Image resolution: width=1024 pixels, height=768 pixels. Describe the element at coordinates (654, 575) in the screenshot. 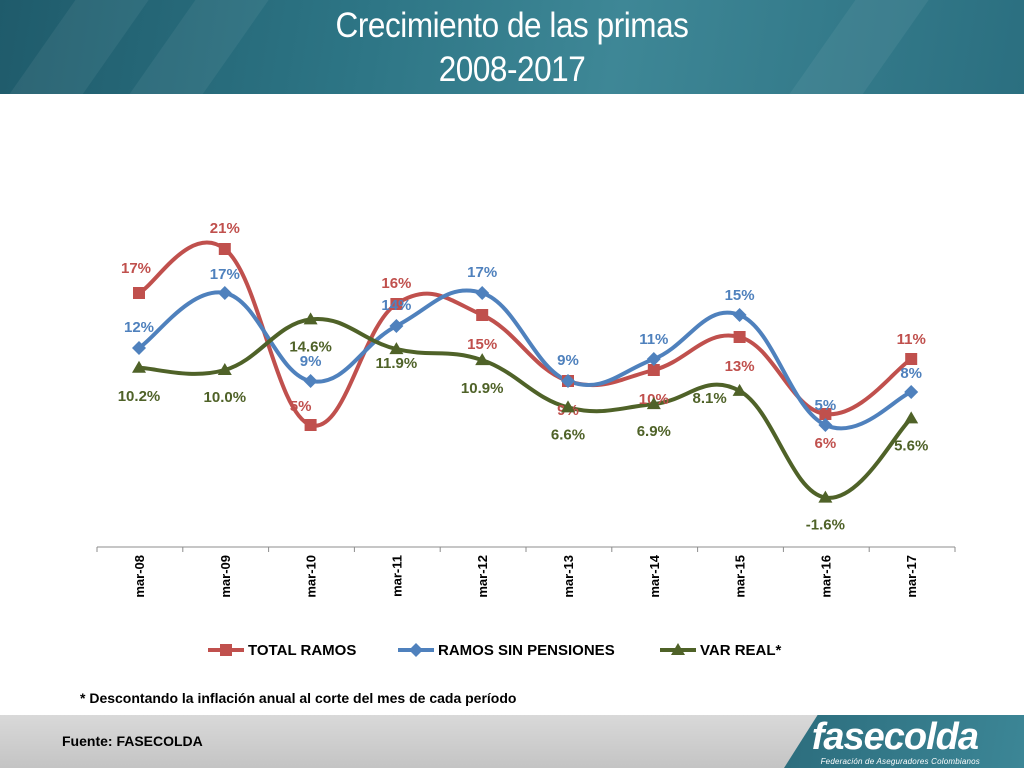

I see `x-tick-label: mar-14` at that location.